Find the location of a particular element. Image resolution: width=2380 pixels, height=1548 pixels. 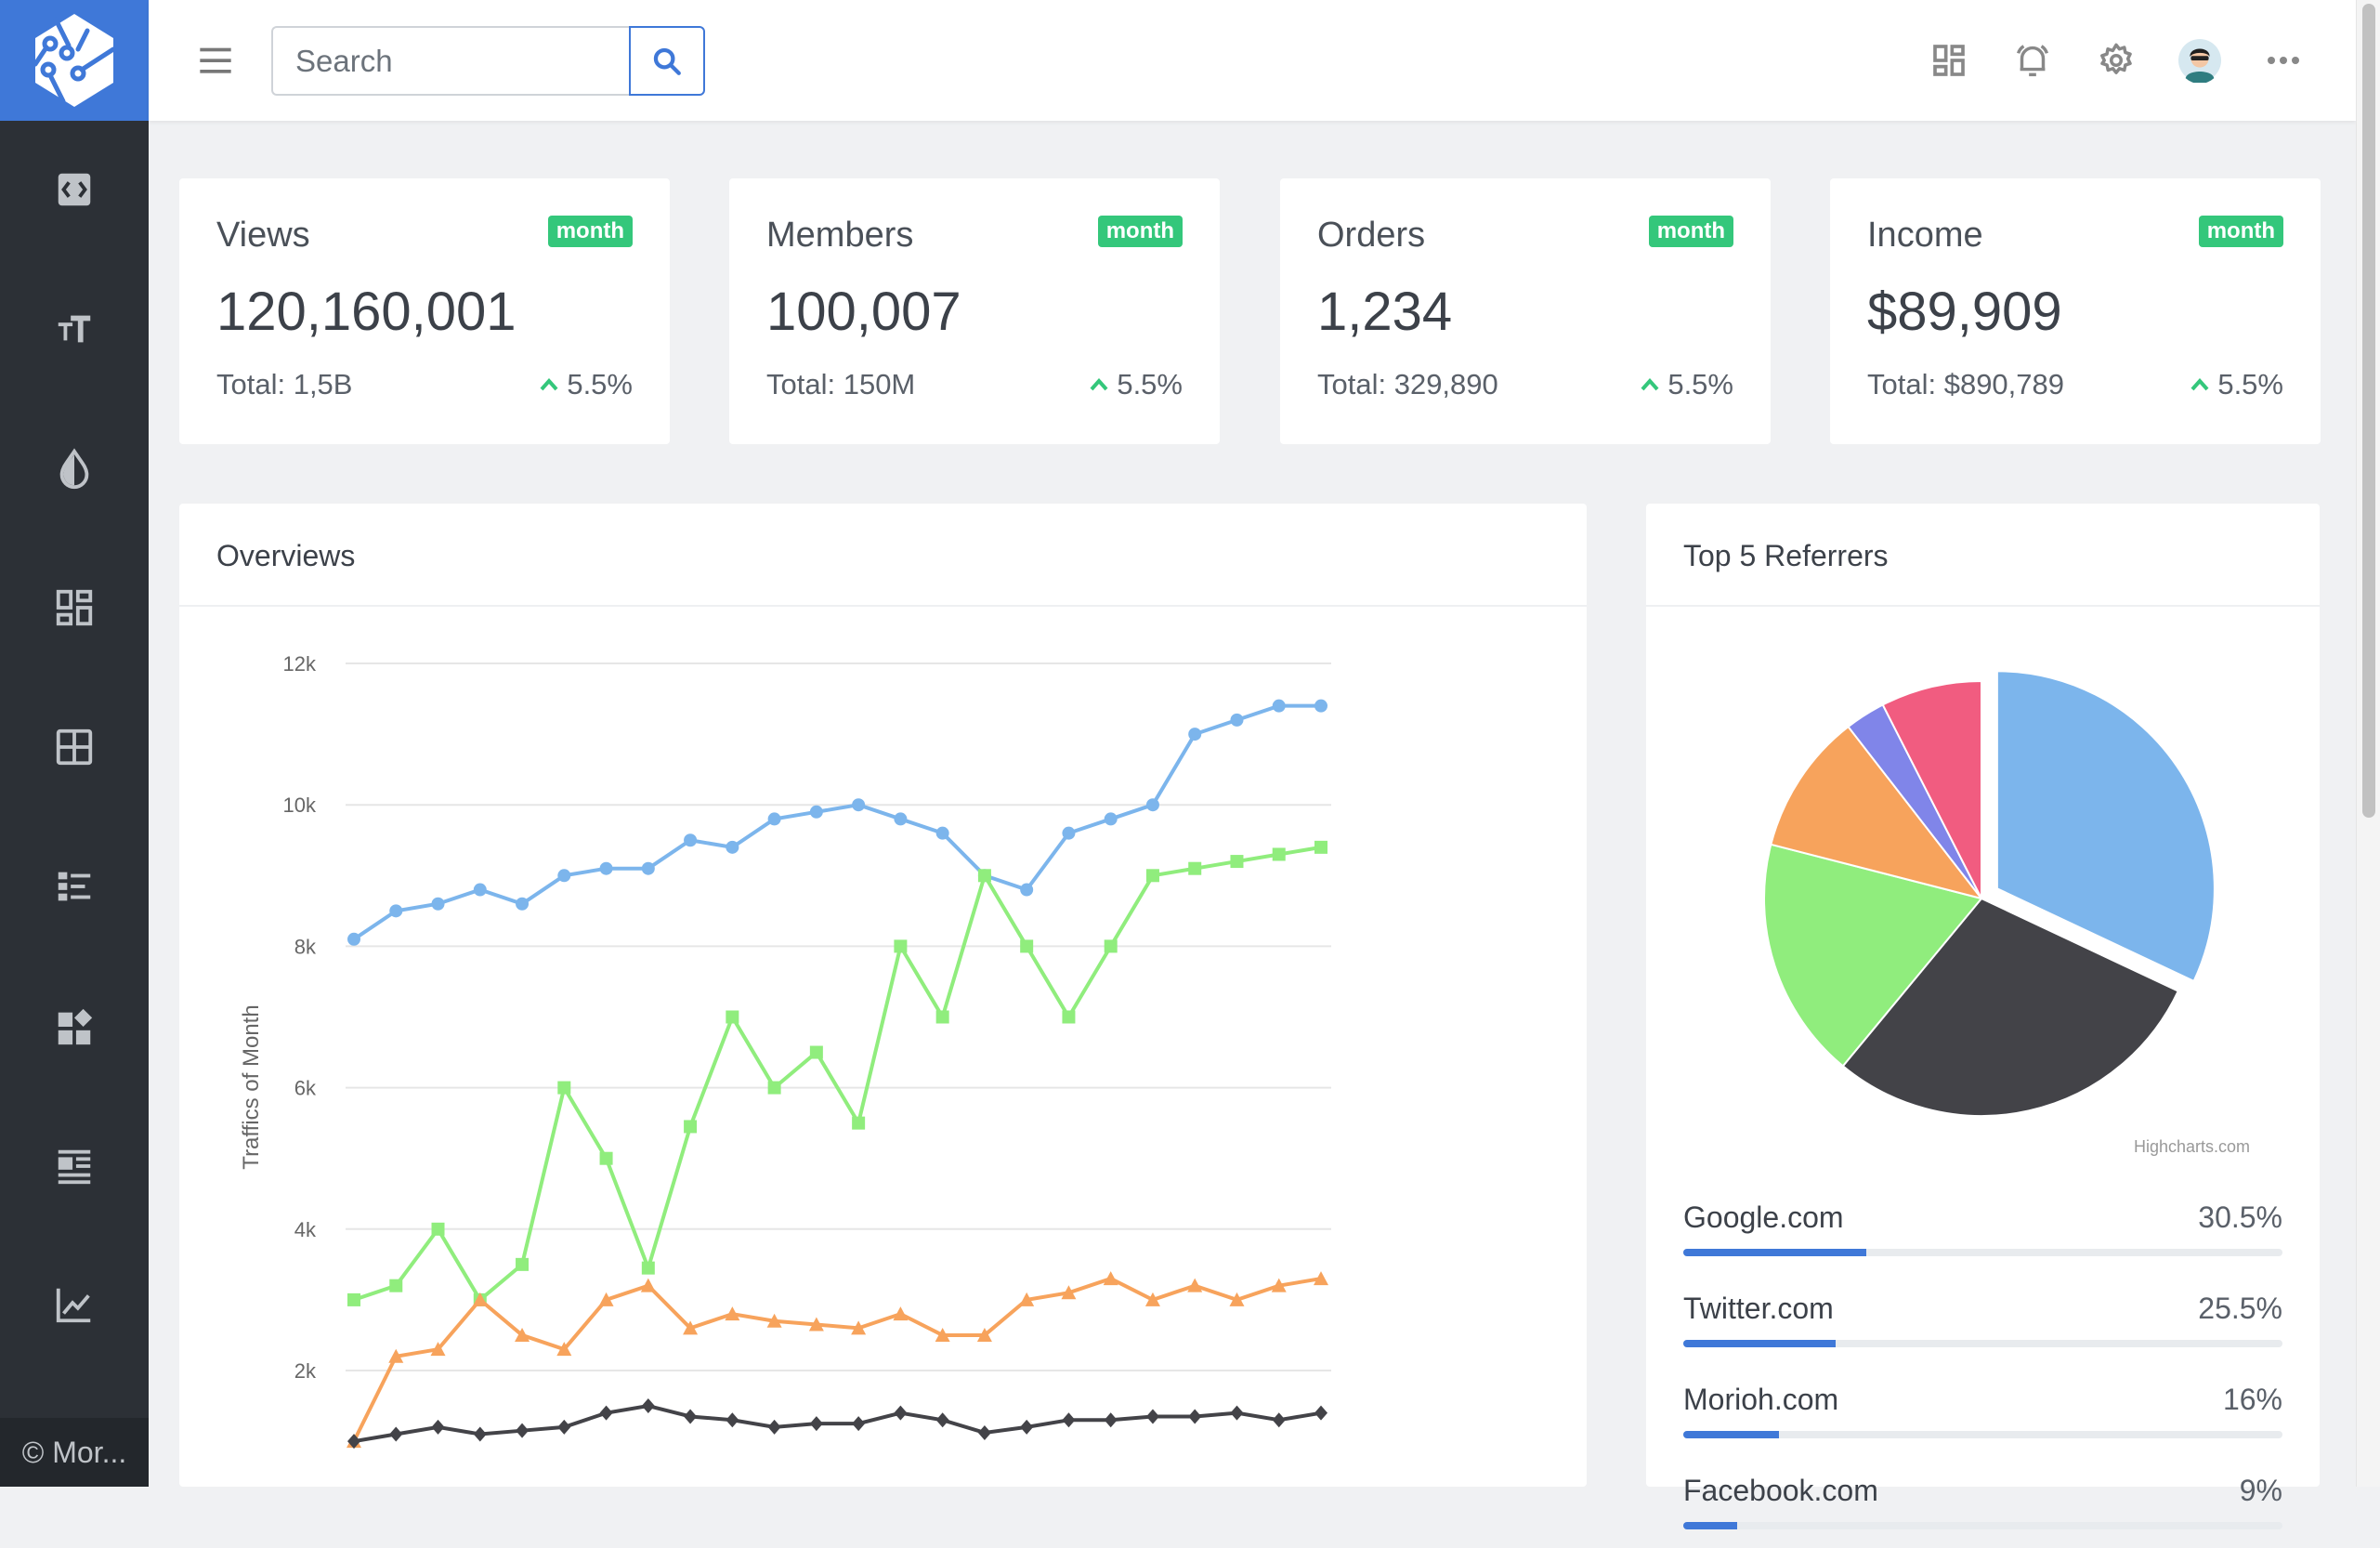

sidebar-item-dashboard is located at coordinates (74, 607).